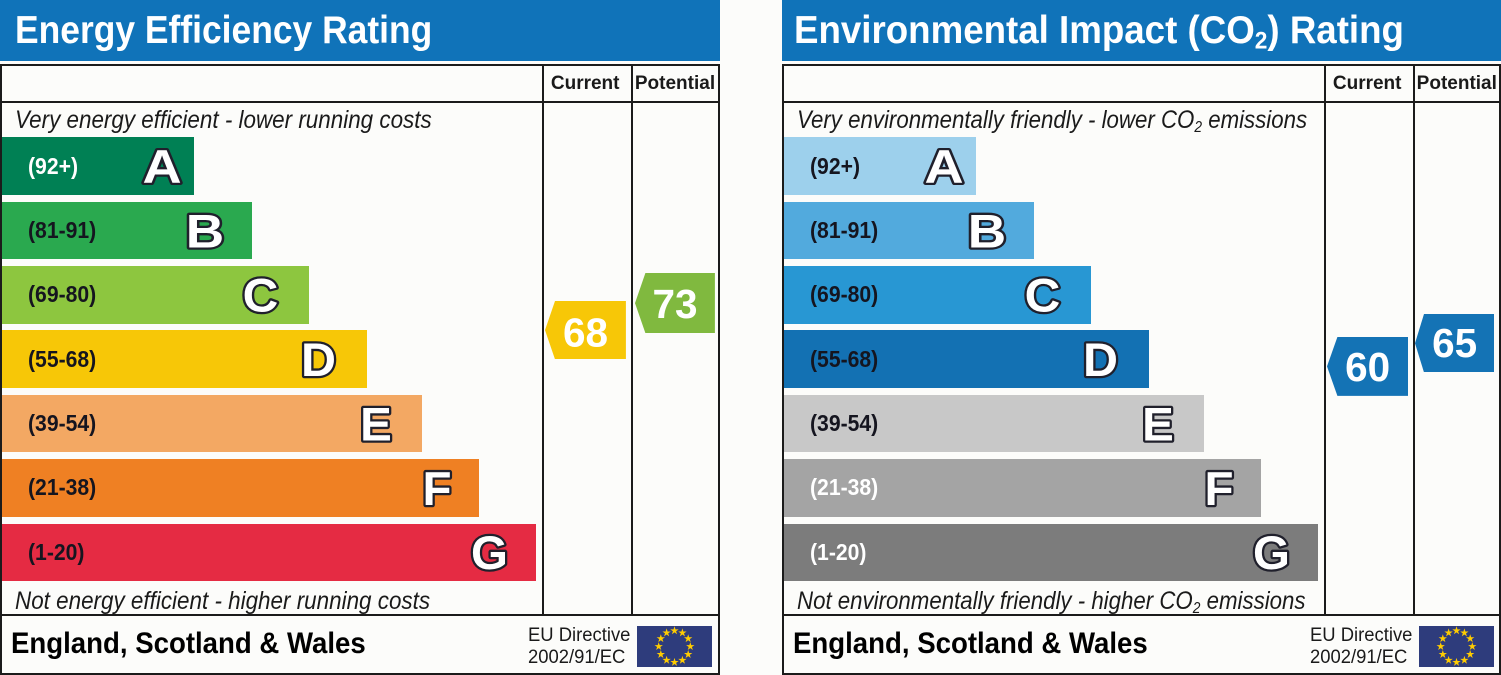 This screenshot has width=1501, height=675. I want to click on svg-text: 73, so click(674, 303).